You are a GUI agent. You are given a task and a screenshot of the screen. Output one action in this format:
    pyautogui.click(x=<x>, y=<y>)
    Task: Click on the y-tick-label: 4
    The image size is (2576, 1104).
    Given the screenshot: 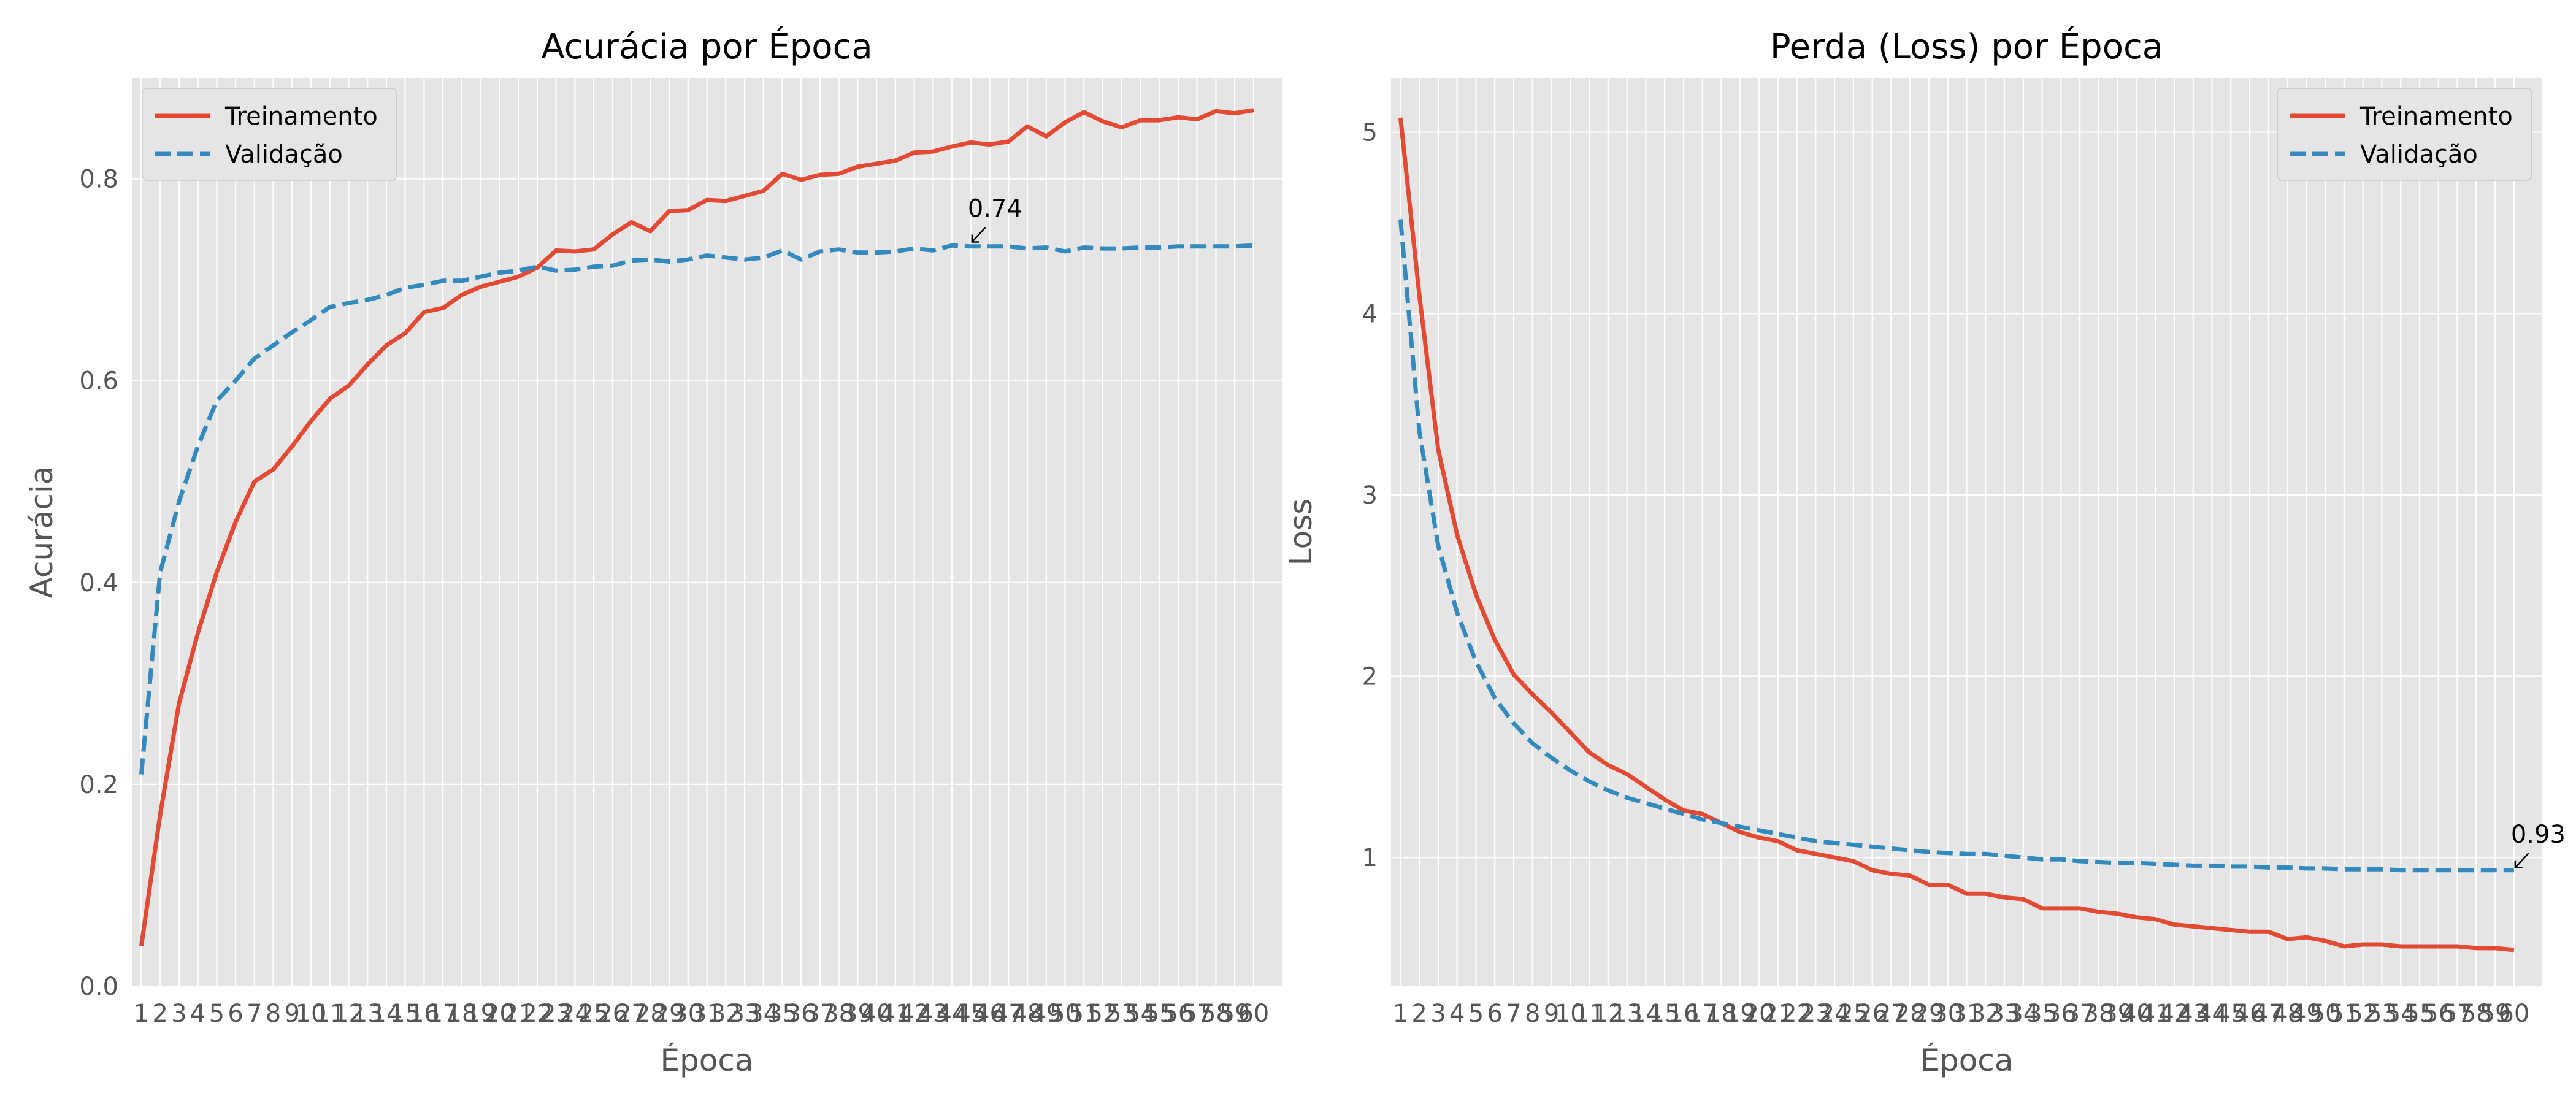 What is the action you would take?
    pyautogui.click(x=1370, y=314)
    